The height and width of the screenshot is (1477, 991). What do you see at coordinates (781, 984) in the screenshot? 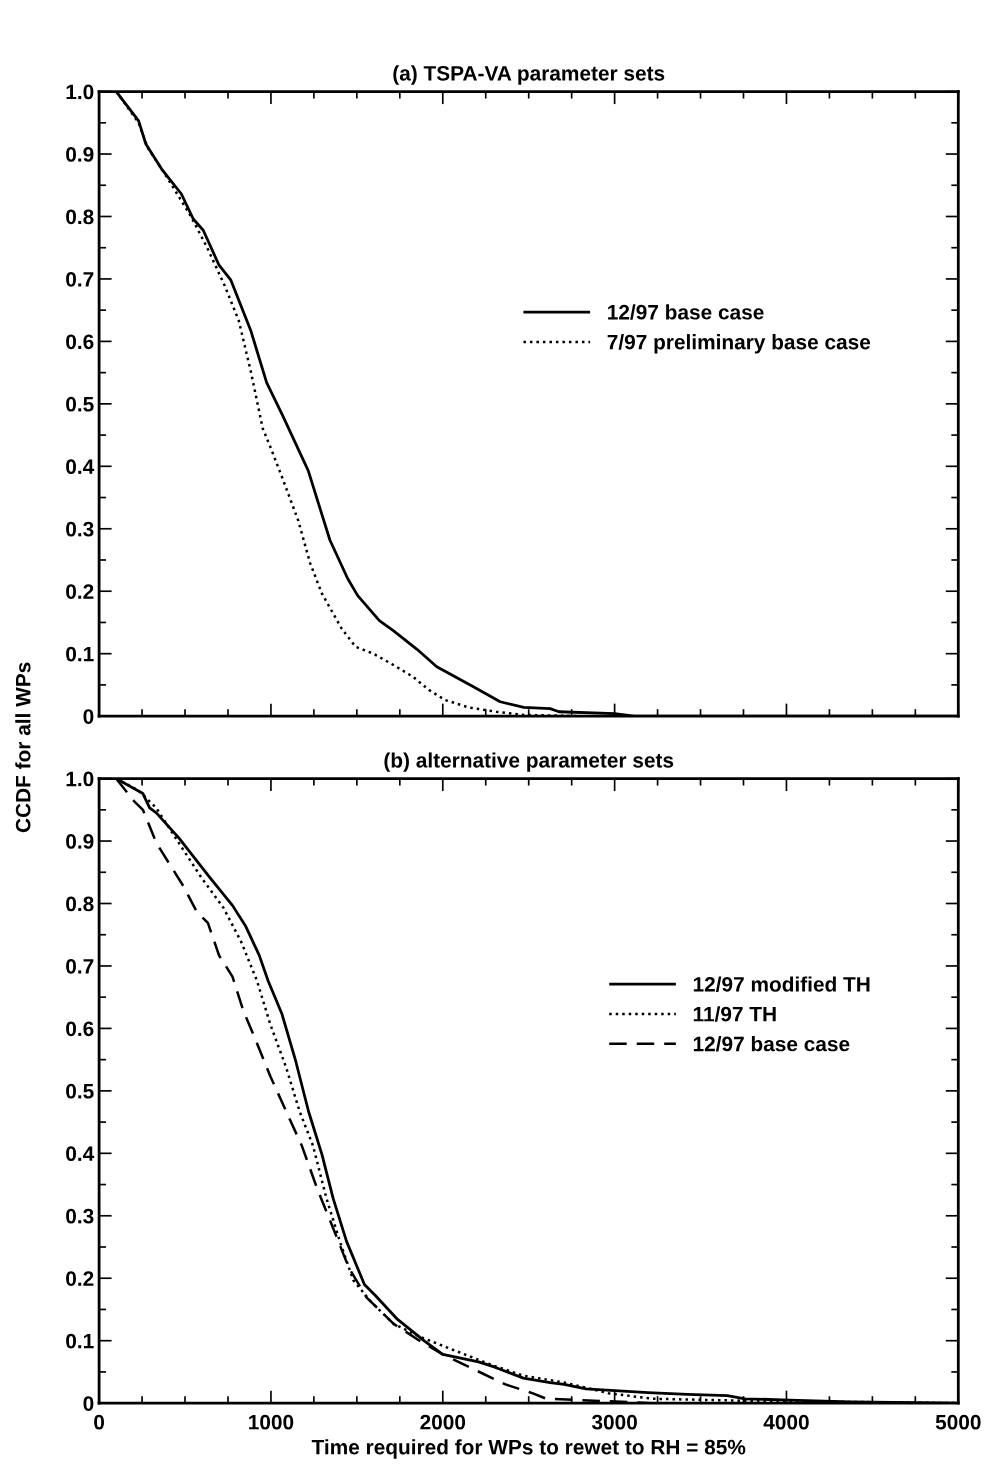
I see `legend-label: 12/97 modified TH` at bounding box center [781, 984].